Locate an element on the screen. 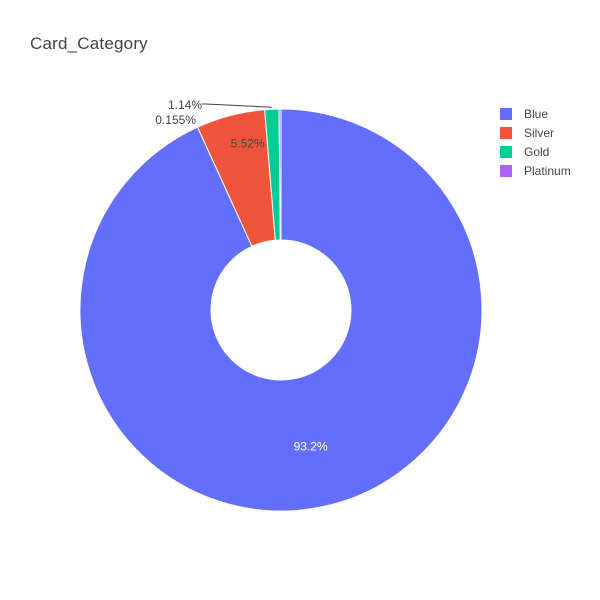  legend-item-silver: Silver is located at coordinates (535, 132).